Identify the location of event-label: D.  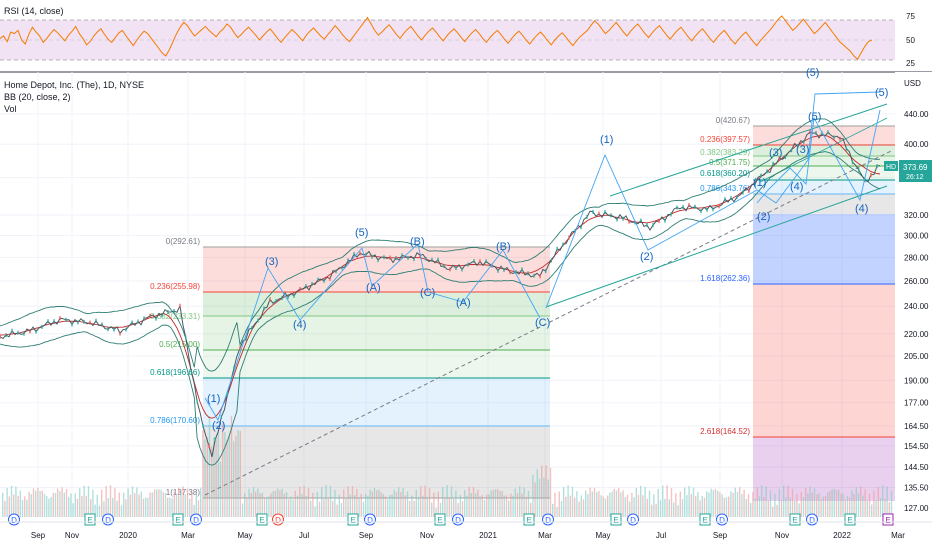
(108, 520).